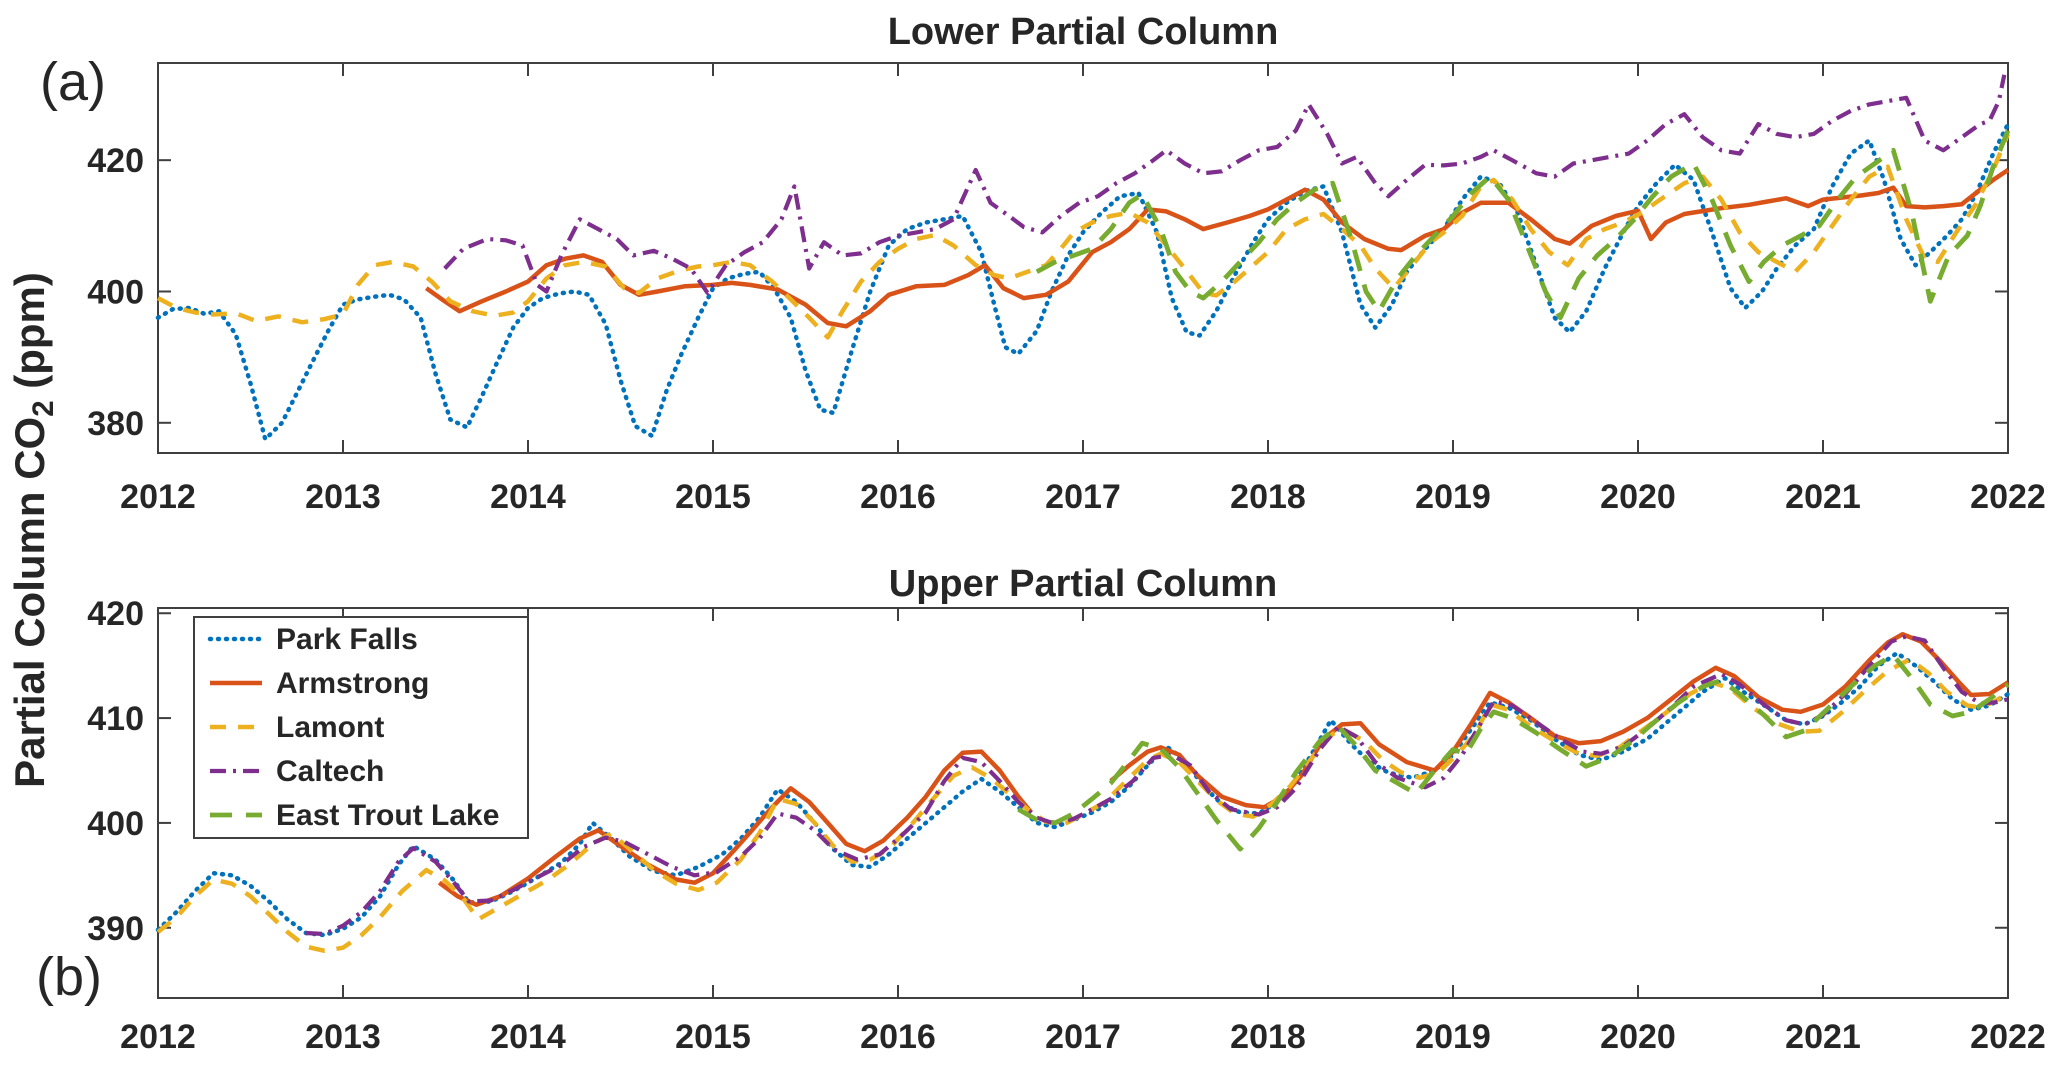 The width and height of the screenshot is (2067, 1065). I want to click on legend-label-park-falls: Park Falls, so click(347, 639).